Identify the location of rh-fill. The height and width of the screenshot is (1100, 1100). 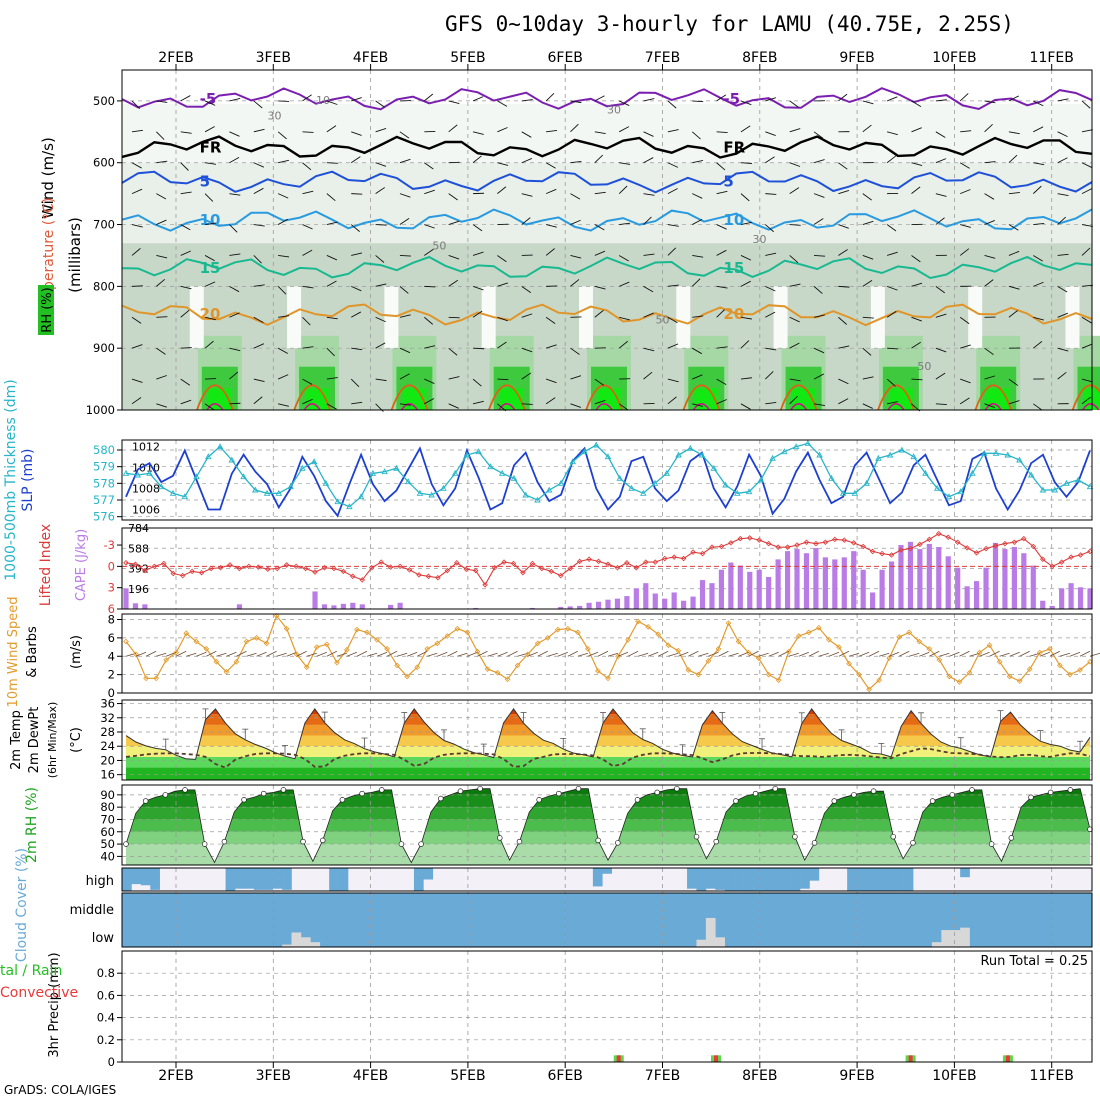
(608, 826).